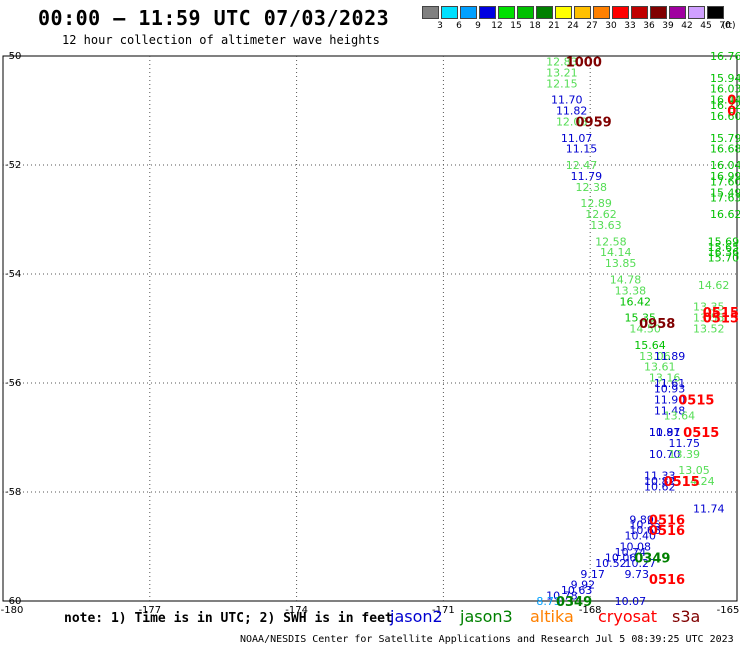  Describe the element at coordinates (645, 329) in the screenshot. I see `swh-value-label: 14.50` at that location.